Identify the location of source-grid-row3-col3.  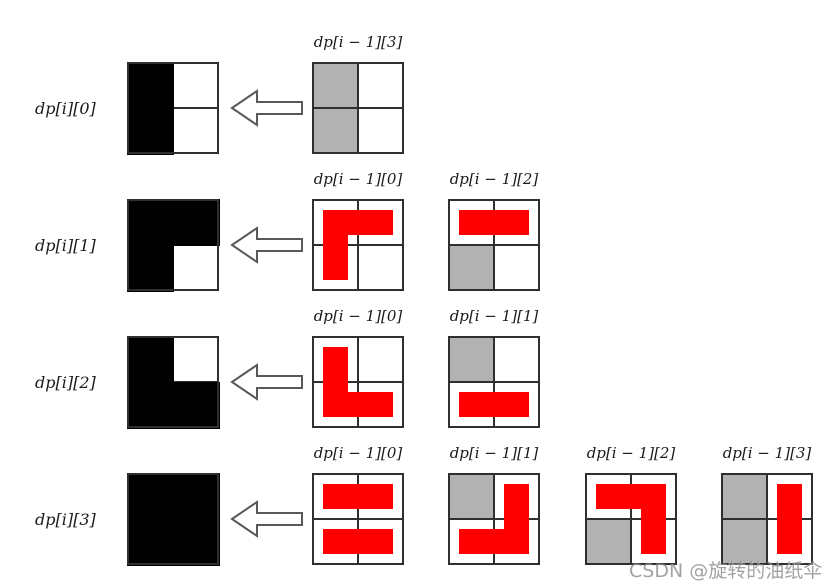
(767, 519).